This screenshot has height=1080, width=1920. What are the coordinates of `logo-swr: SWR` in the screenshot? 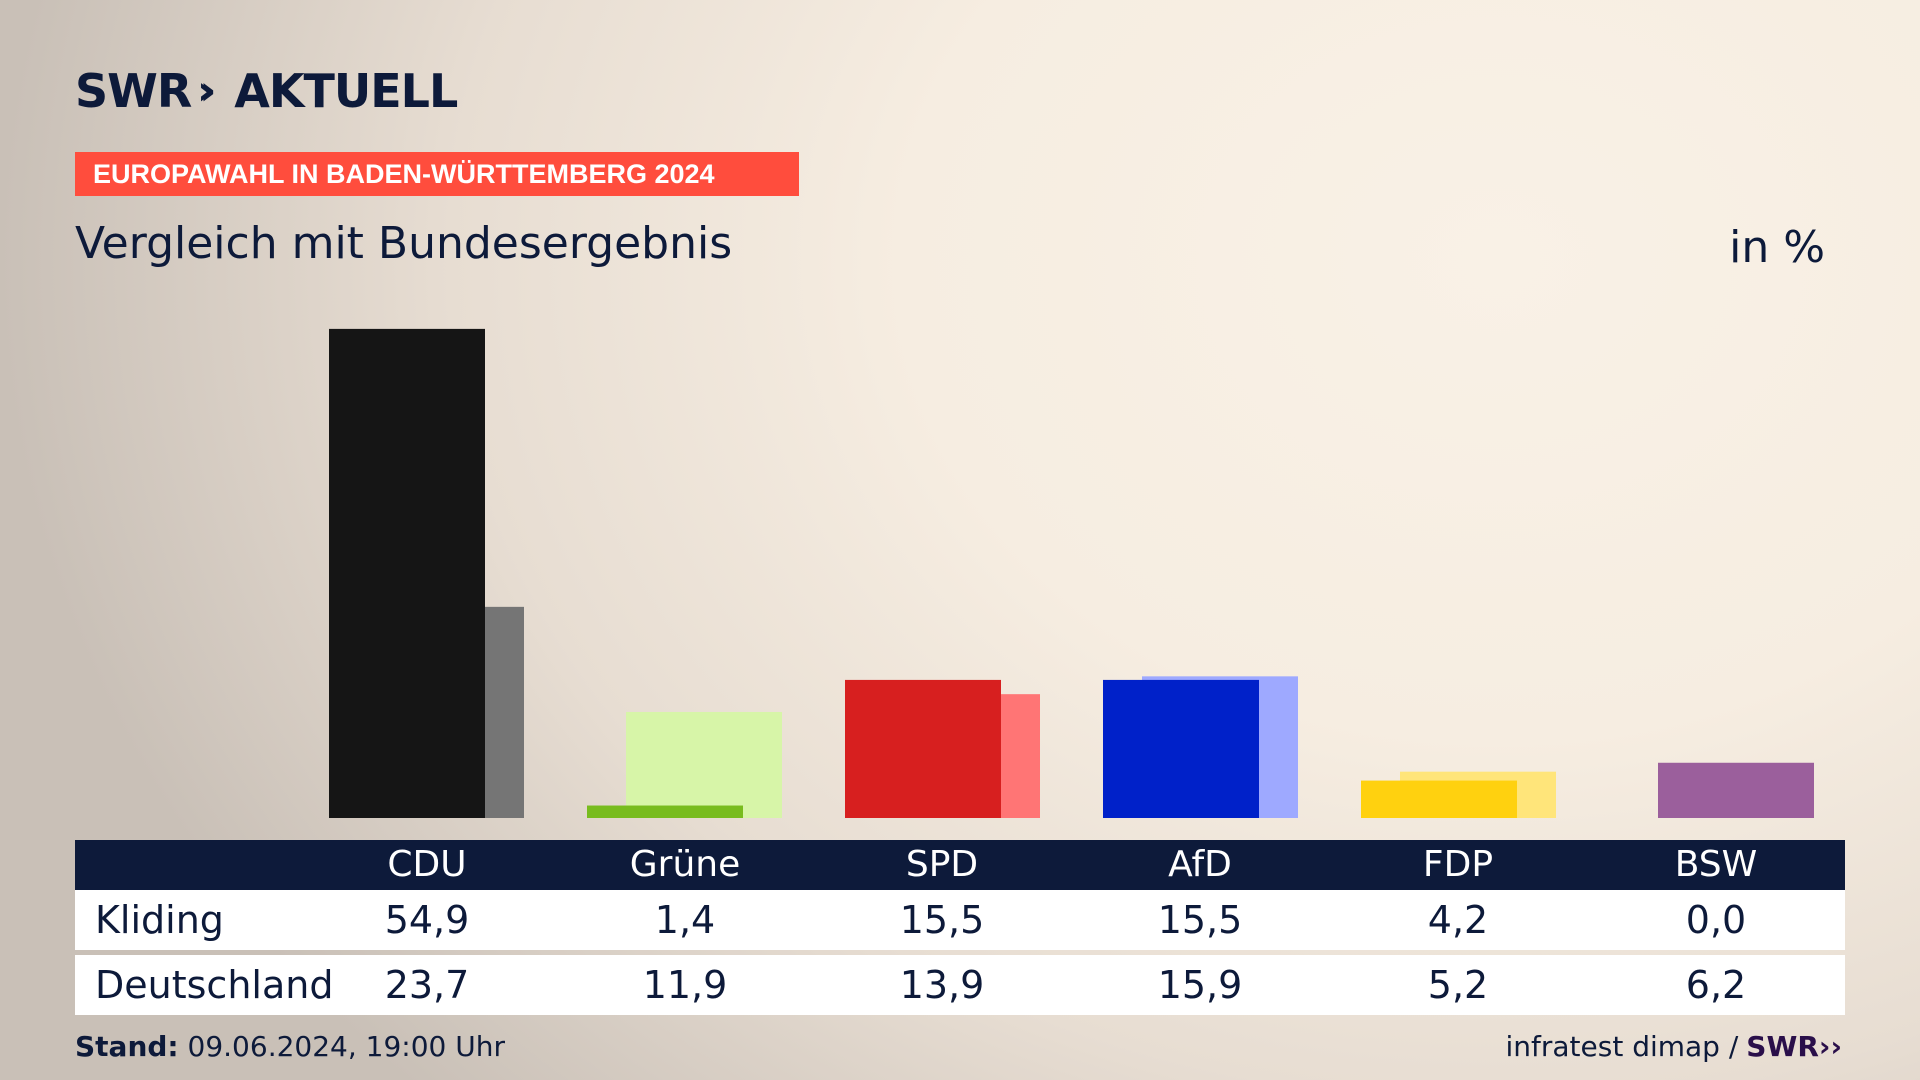 It's located at (133, 91).